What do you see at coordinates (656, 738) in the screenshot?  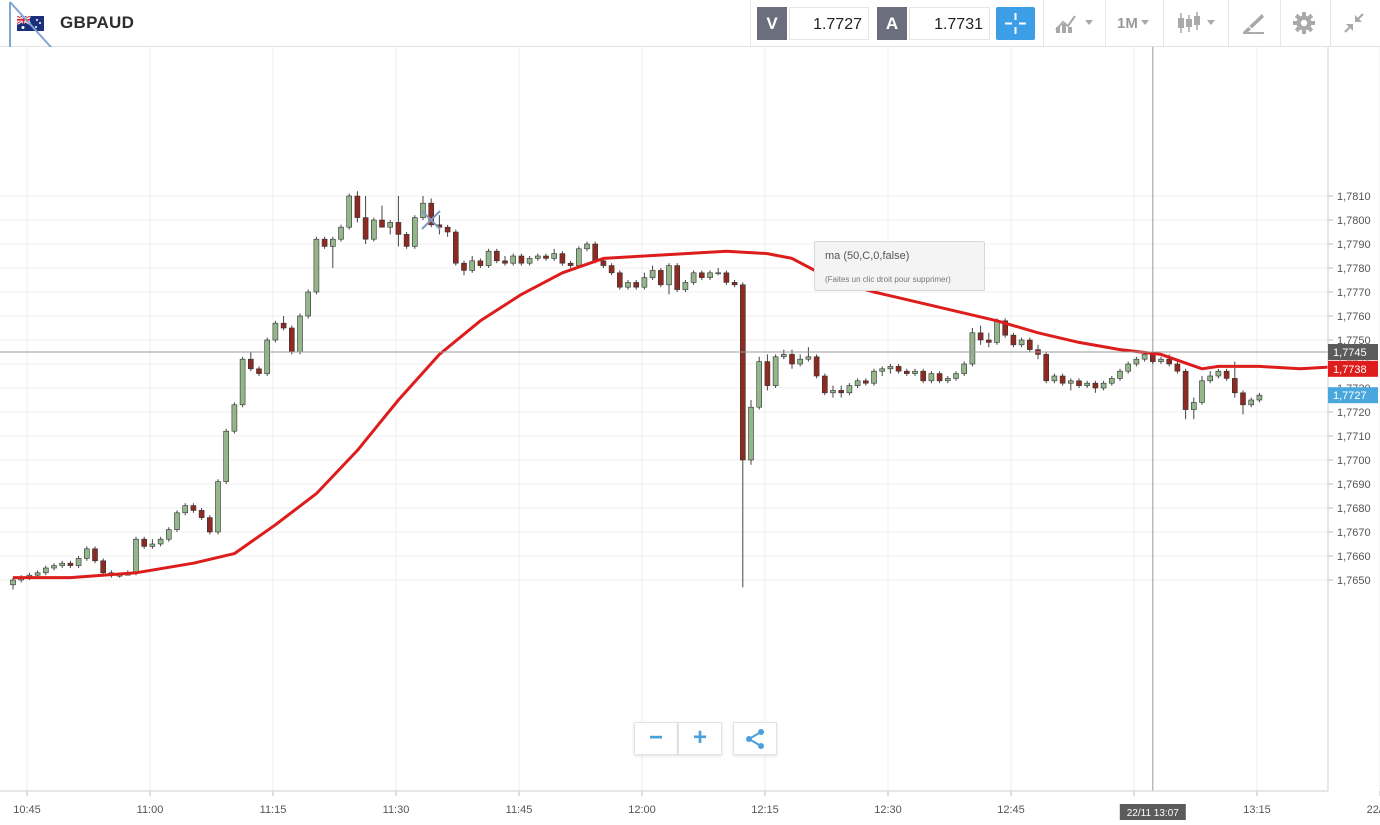 I see `zoom-out-button: −` at bounding box center [656, 738].